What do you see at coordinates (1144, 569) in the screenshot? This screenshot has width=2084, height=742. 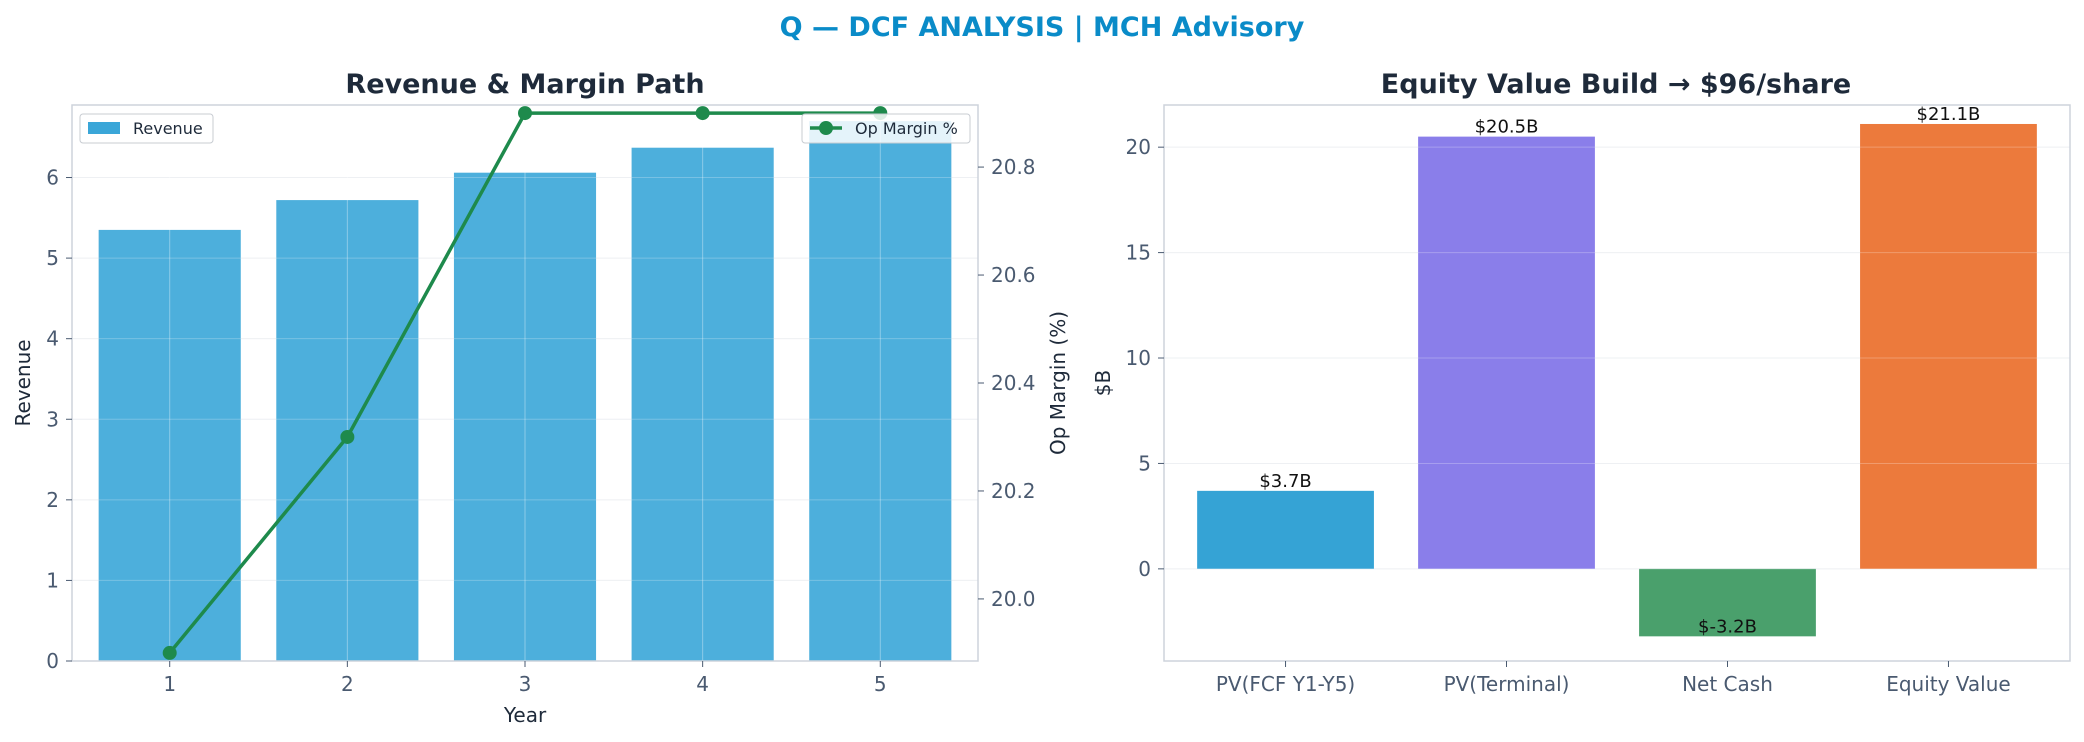 I see `equity-tick-label: 0` at bounding box center [1144, 569].